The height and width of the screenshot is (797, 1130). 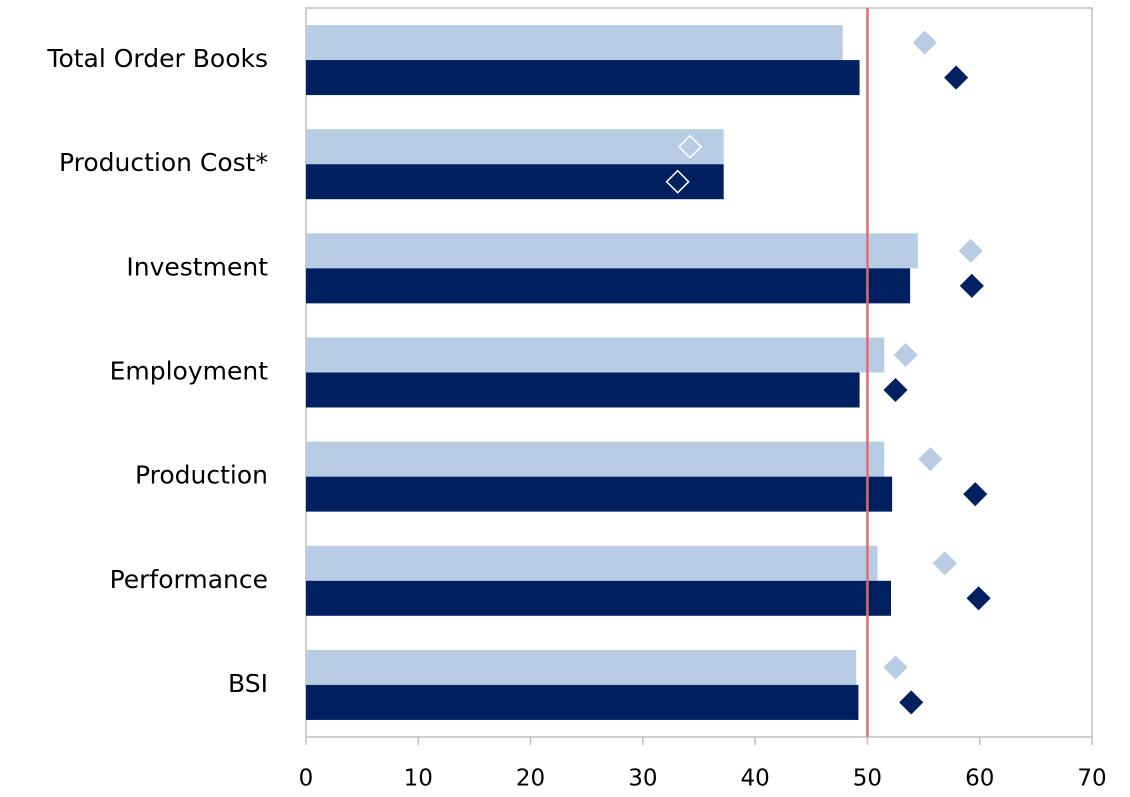 What do you see at coordinates (157, 58) in the screenshot?
I see `category-label: Total Order Books` at bounding box center [157, 58].